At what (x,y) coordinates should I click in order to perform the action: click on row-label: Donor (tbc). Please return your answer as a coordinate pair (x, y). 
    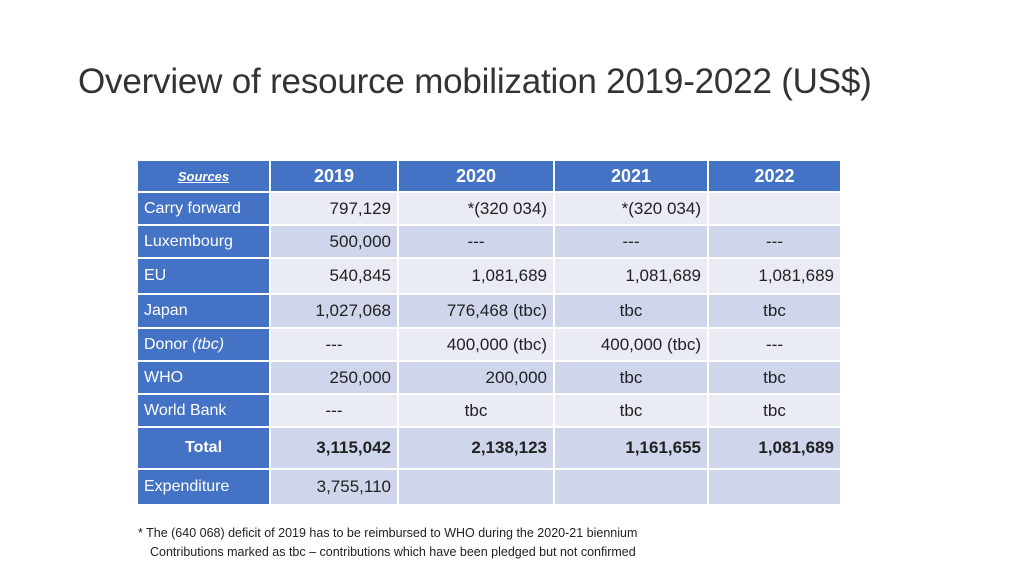
    Looking at the image, I should click on (203, 344).